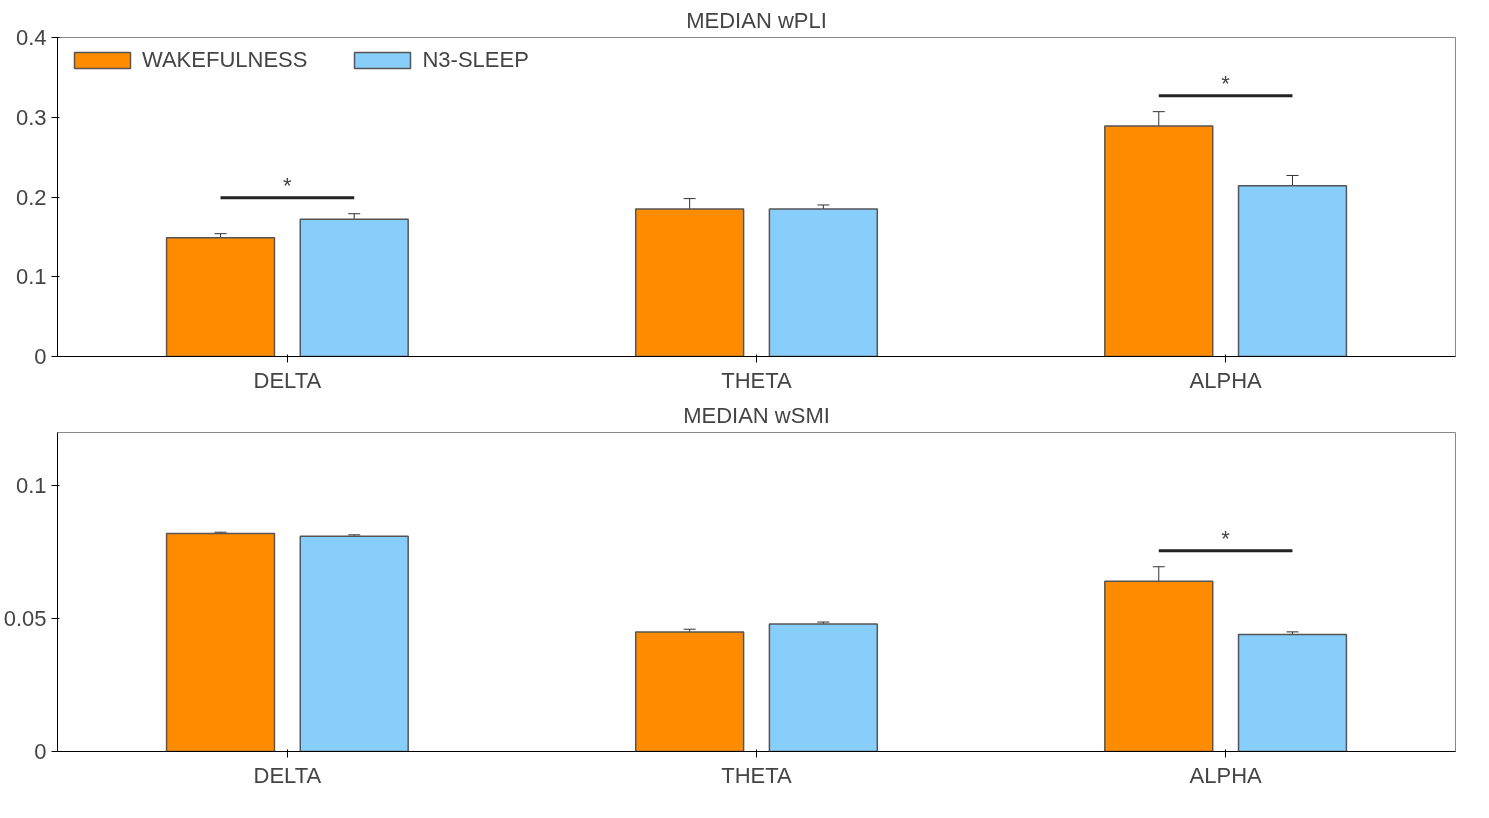  I want to click on chart-title: MEDIAN wPLI, so click(756, 20).